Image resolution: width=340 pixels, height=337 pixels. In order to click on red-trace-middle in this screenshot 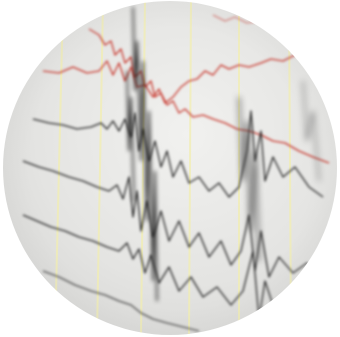, I will do `click(183, 75)`.